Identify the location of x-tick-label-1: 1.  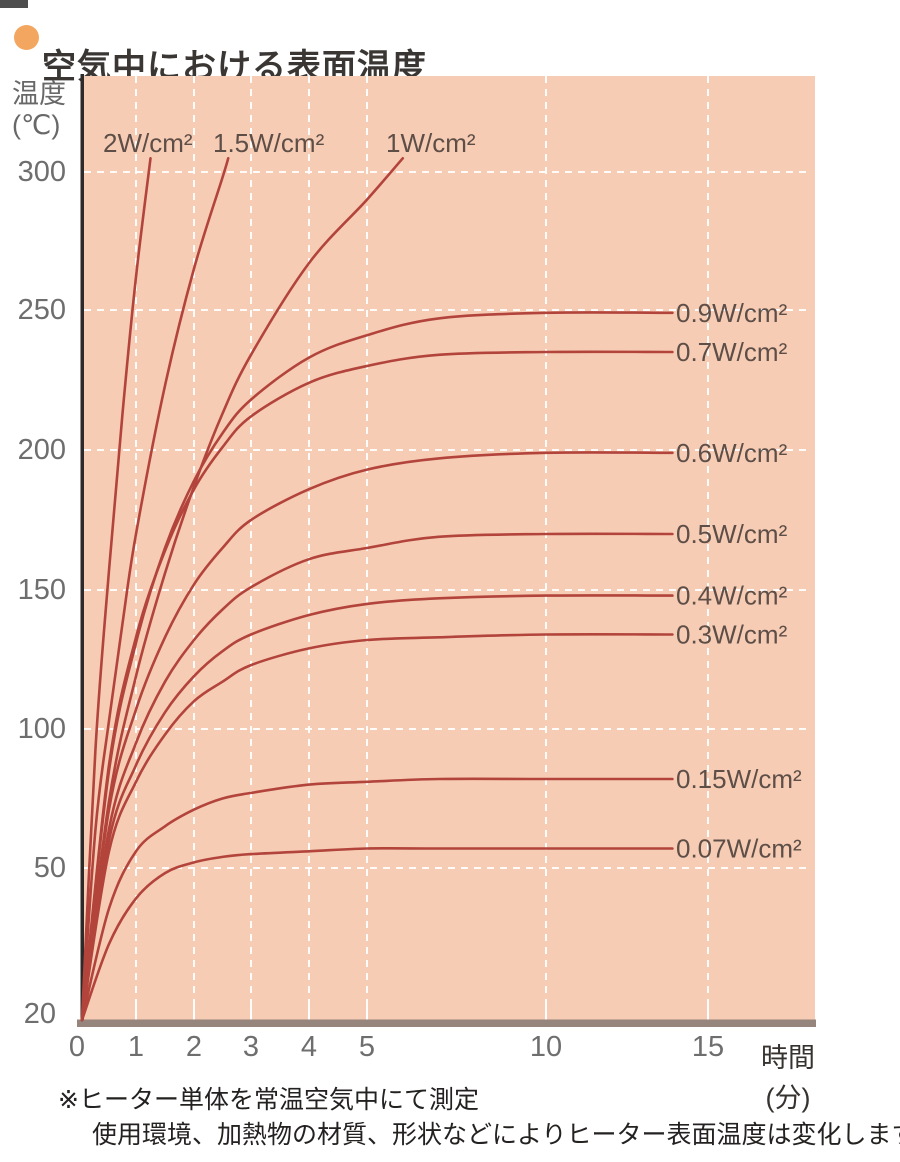
(136, 1047).